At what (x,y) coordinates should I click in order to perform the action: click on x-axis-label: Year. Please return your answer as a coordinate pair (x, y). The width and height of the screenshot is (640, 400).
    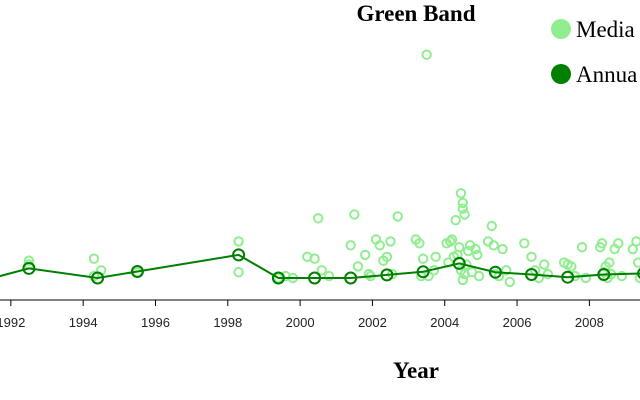
    Looking at the image, I should click on (416, 370).